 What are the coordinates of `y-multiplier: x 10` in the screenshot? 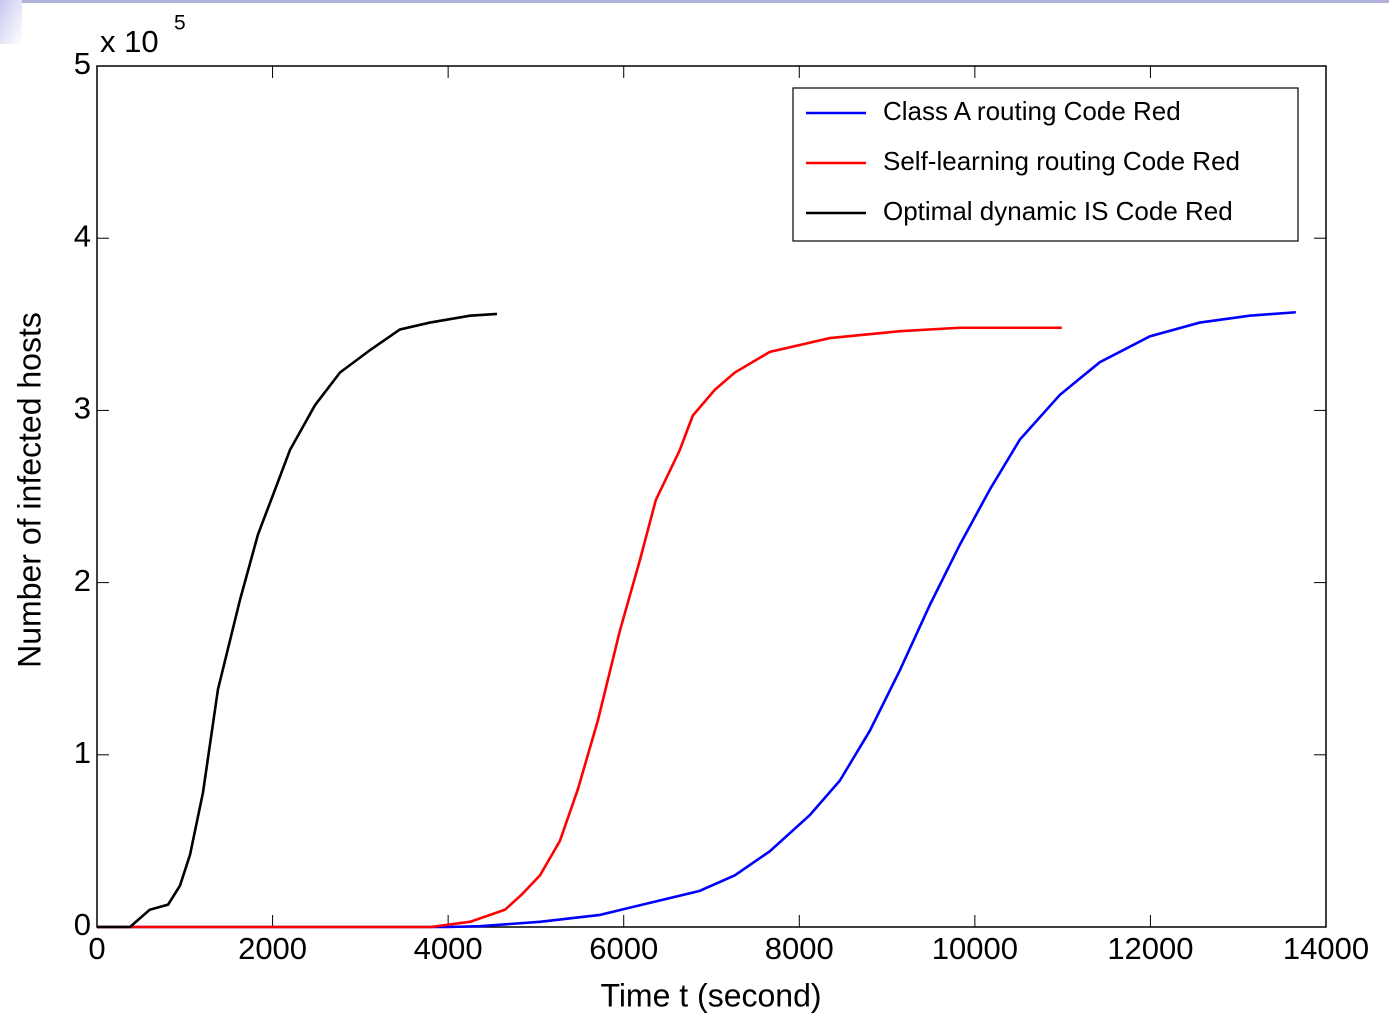 It's located at (129, 41).